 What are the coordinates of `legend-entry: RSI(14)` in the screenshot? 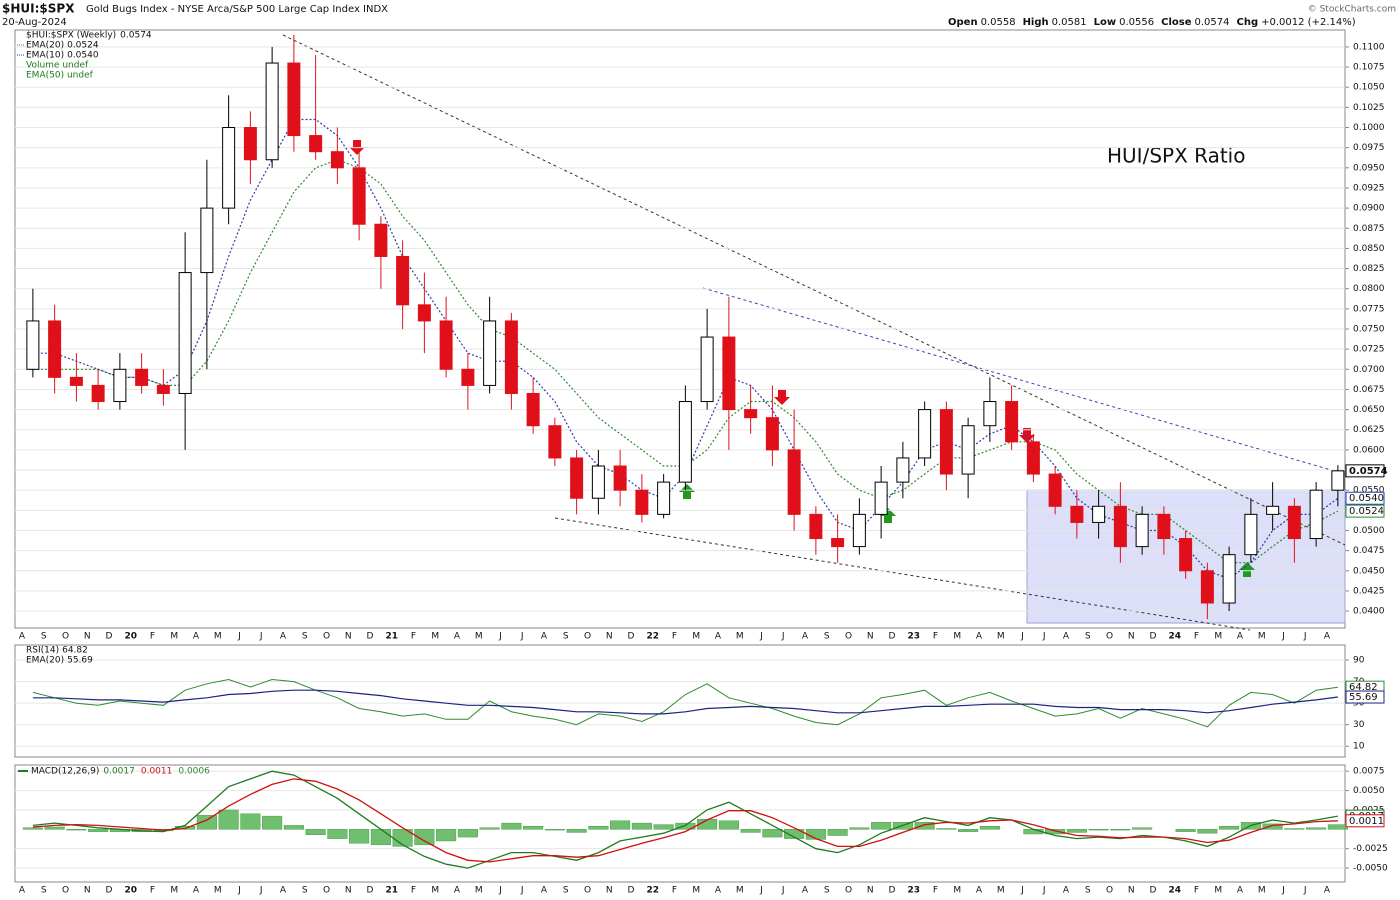 It's located at (42, 651).